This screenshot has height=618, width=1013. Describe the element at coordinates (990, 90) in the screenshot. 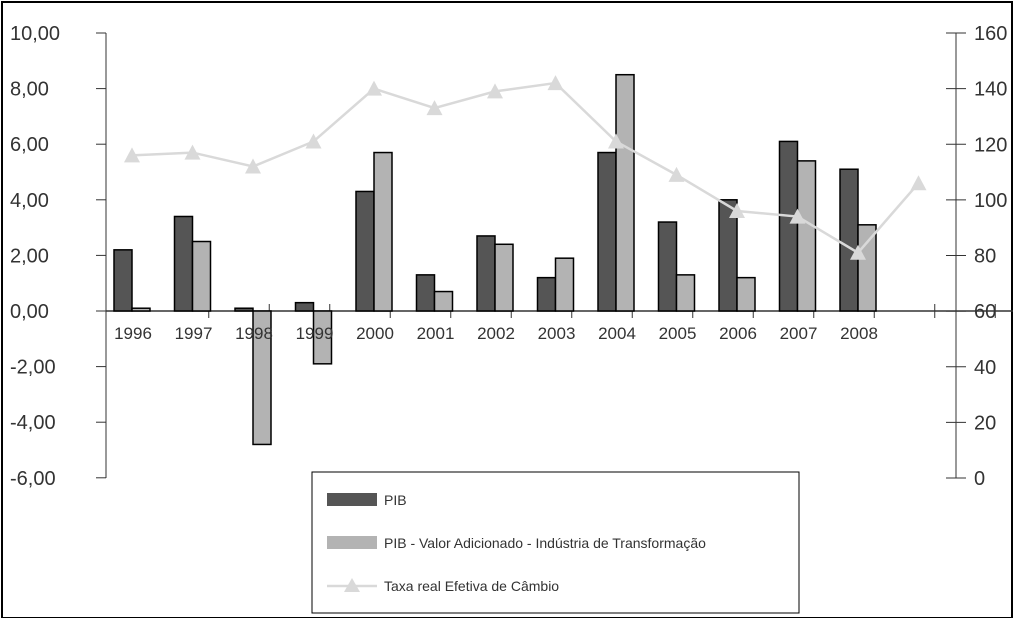

I see `right-axis-tick-label: 140` at that location.